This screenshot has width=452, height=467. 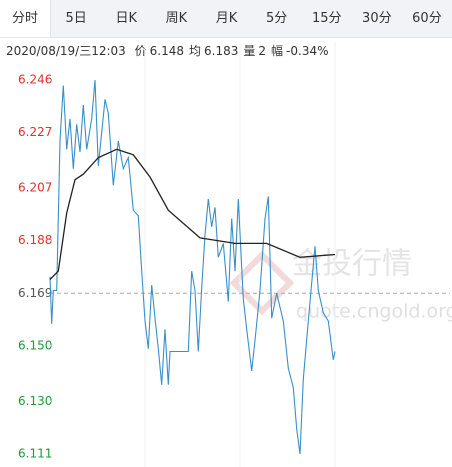 I want to click on info-time: 2020/08/19/三12:03, so click(x=66, y=51).